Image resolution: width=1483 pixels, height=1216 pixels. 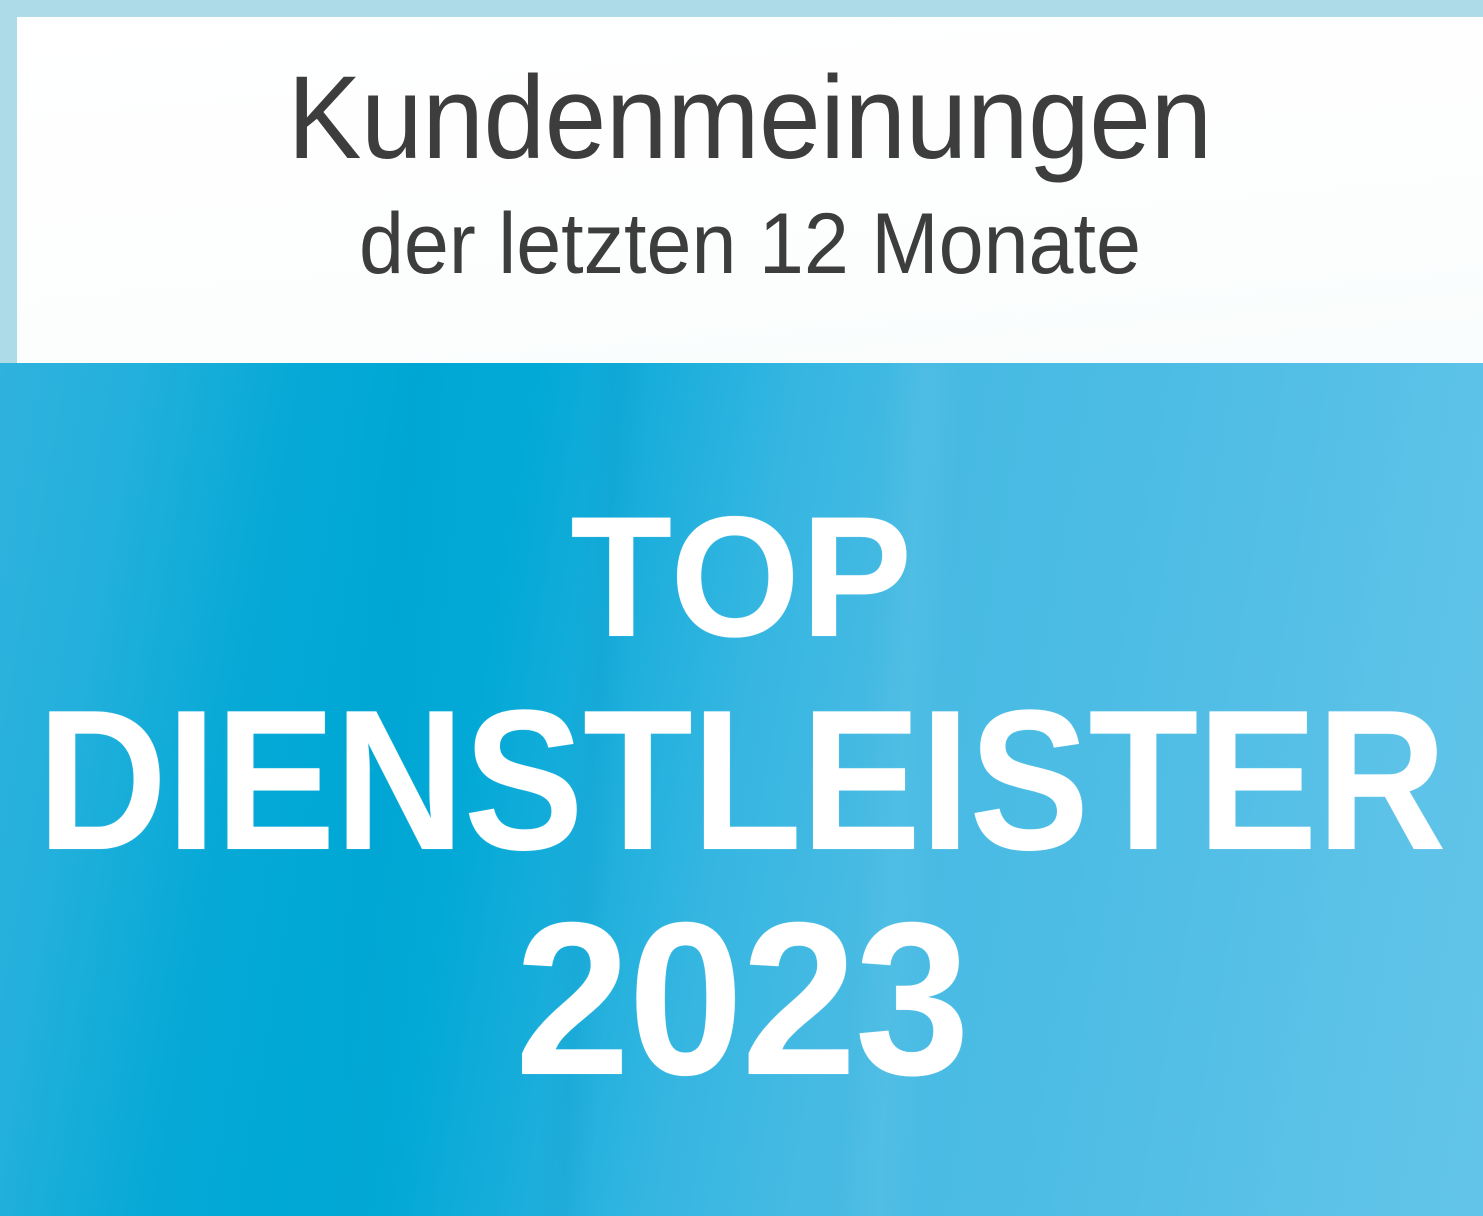 What do you see at coordinates (750, 244) in the screenshot?
I see `header-title-secondary: der letzten 12 Monate` at bounding box center [750, 244].